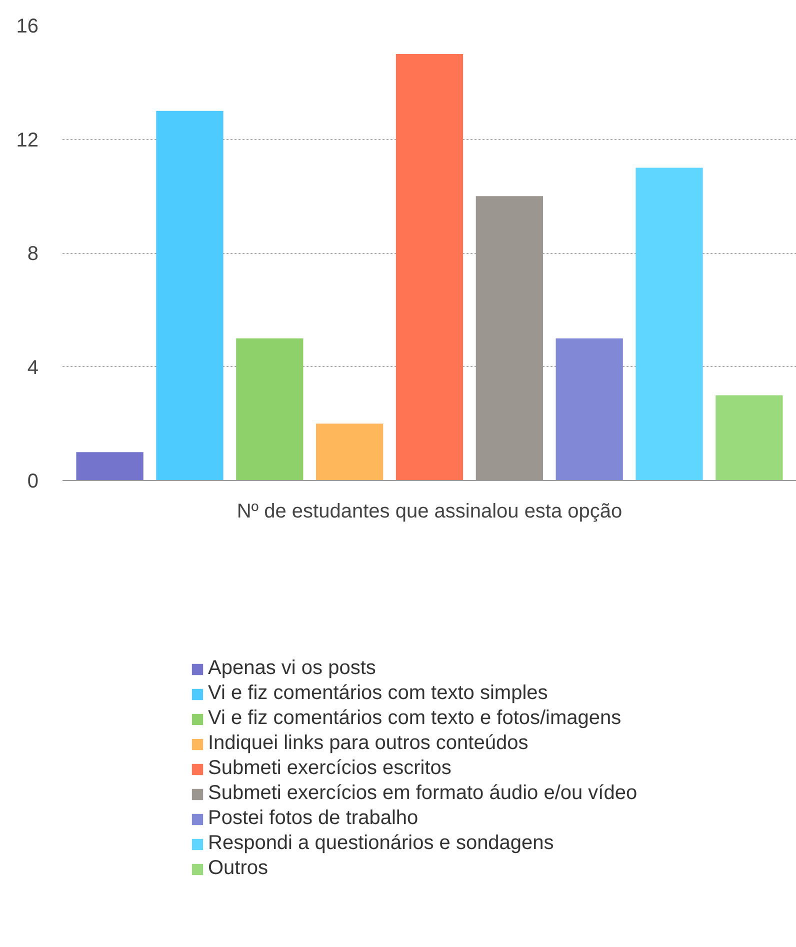  What do you see at coordinates (423, 793) in the screenshot?
I see `legend-label: Submeti exercícios em formato áudio e/ou vídeo` at bounding box center [423, 793].